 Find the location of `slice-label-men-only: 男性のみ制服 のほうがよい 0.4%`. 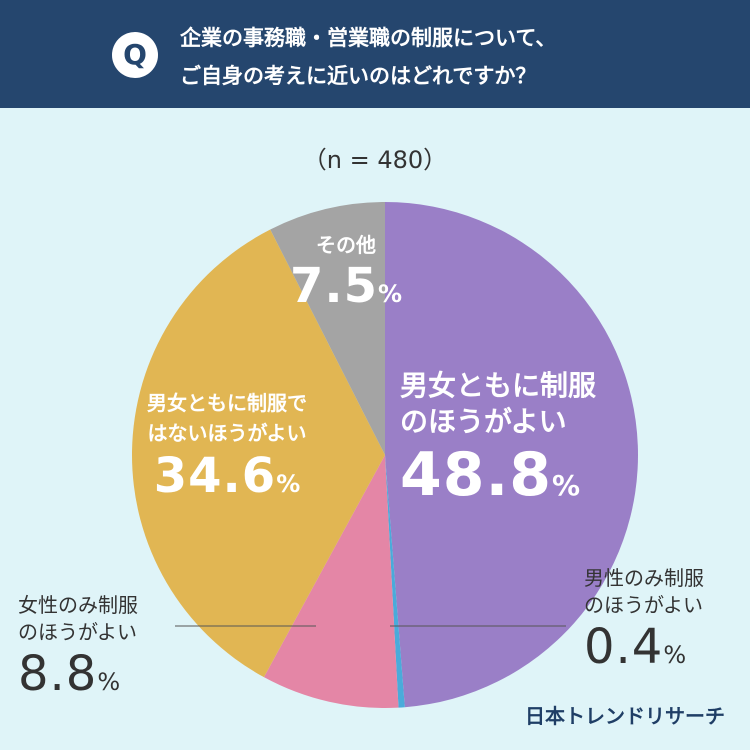

slice-label-men-only: 男性のみ制服 のほうがよい 0.4% is located at coordinates (644, 620).